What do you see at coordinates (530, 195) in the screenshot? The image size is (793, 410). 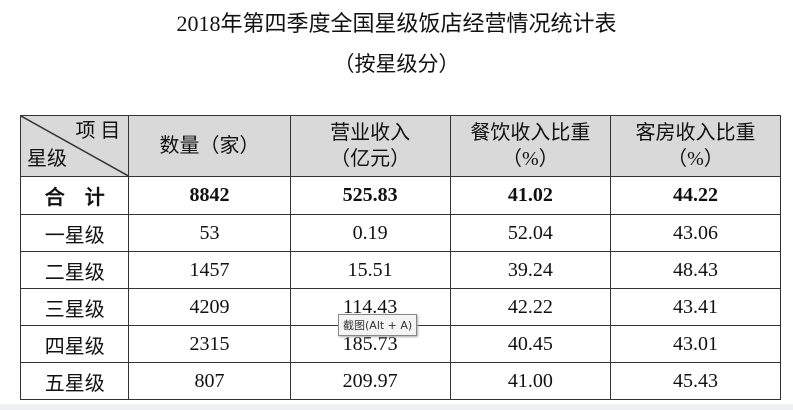 I see `table-cell: 41.02` at bounding box center [530, 195].